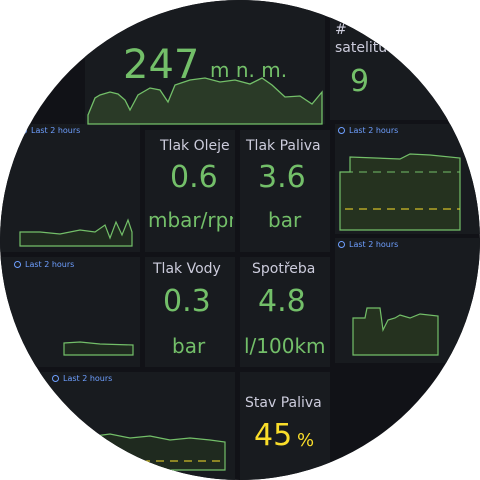 This screenshot has width=480, height=480. I want to click on water-panel, so click(190, 312).